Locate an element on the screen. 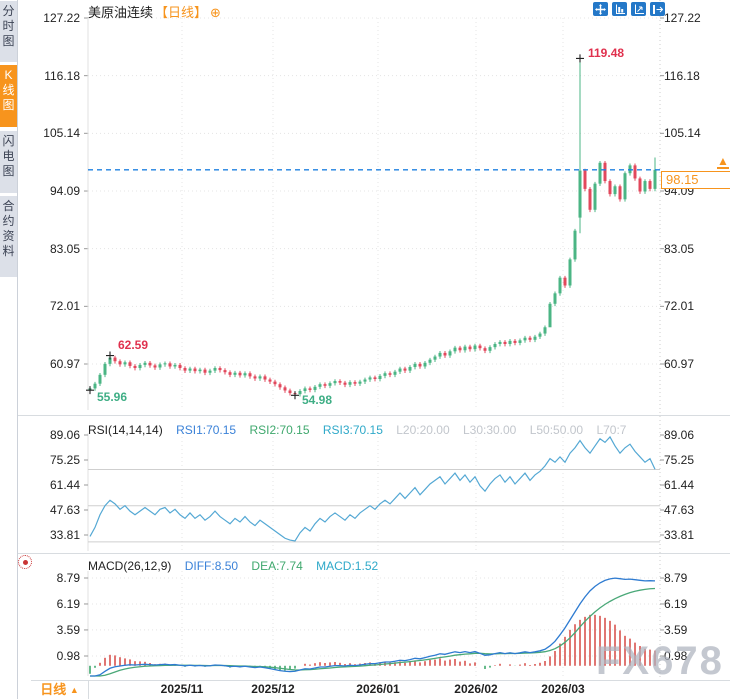 The width and height of the screenshot is (730, 699). rsi3-value: RSI3:70.15 is located at coordinates (352, 430).